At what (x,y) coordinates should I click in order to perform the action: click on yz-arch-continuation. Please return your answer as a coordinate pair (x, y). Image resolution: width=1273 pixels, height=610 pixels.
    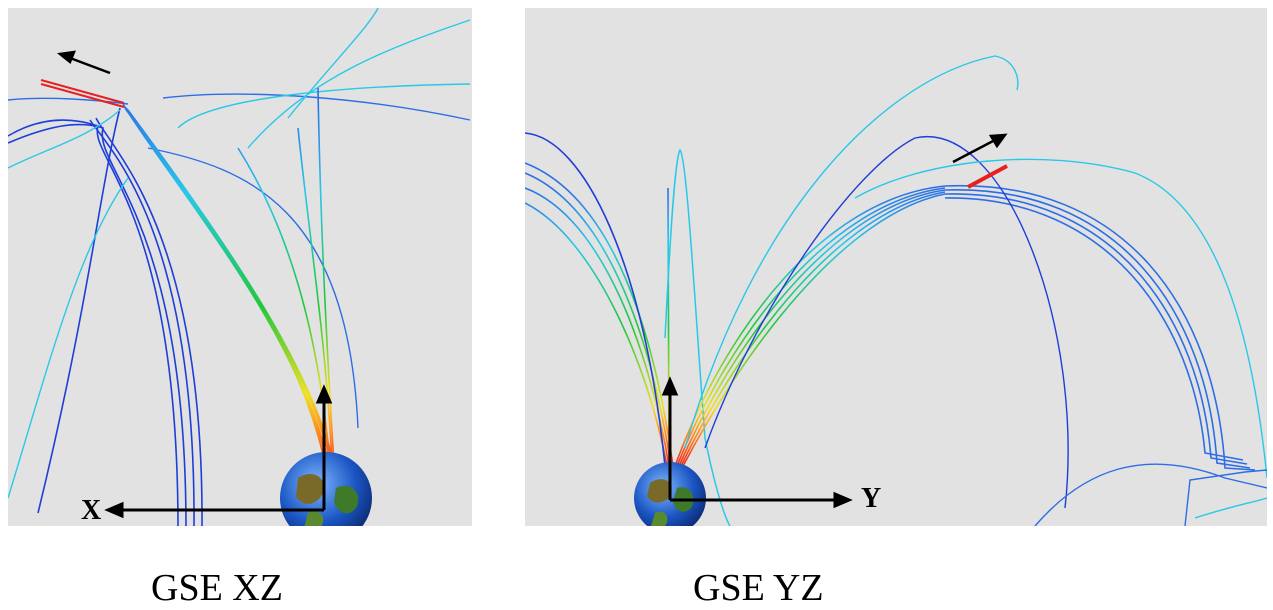
    Looking at the image, I should click on (1100, 327).